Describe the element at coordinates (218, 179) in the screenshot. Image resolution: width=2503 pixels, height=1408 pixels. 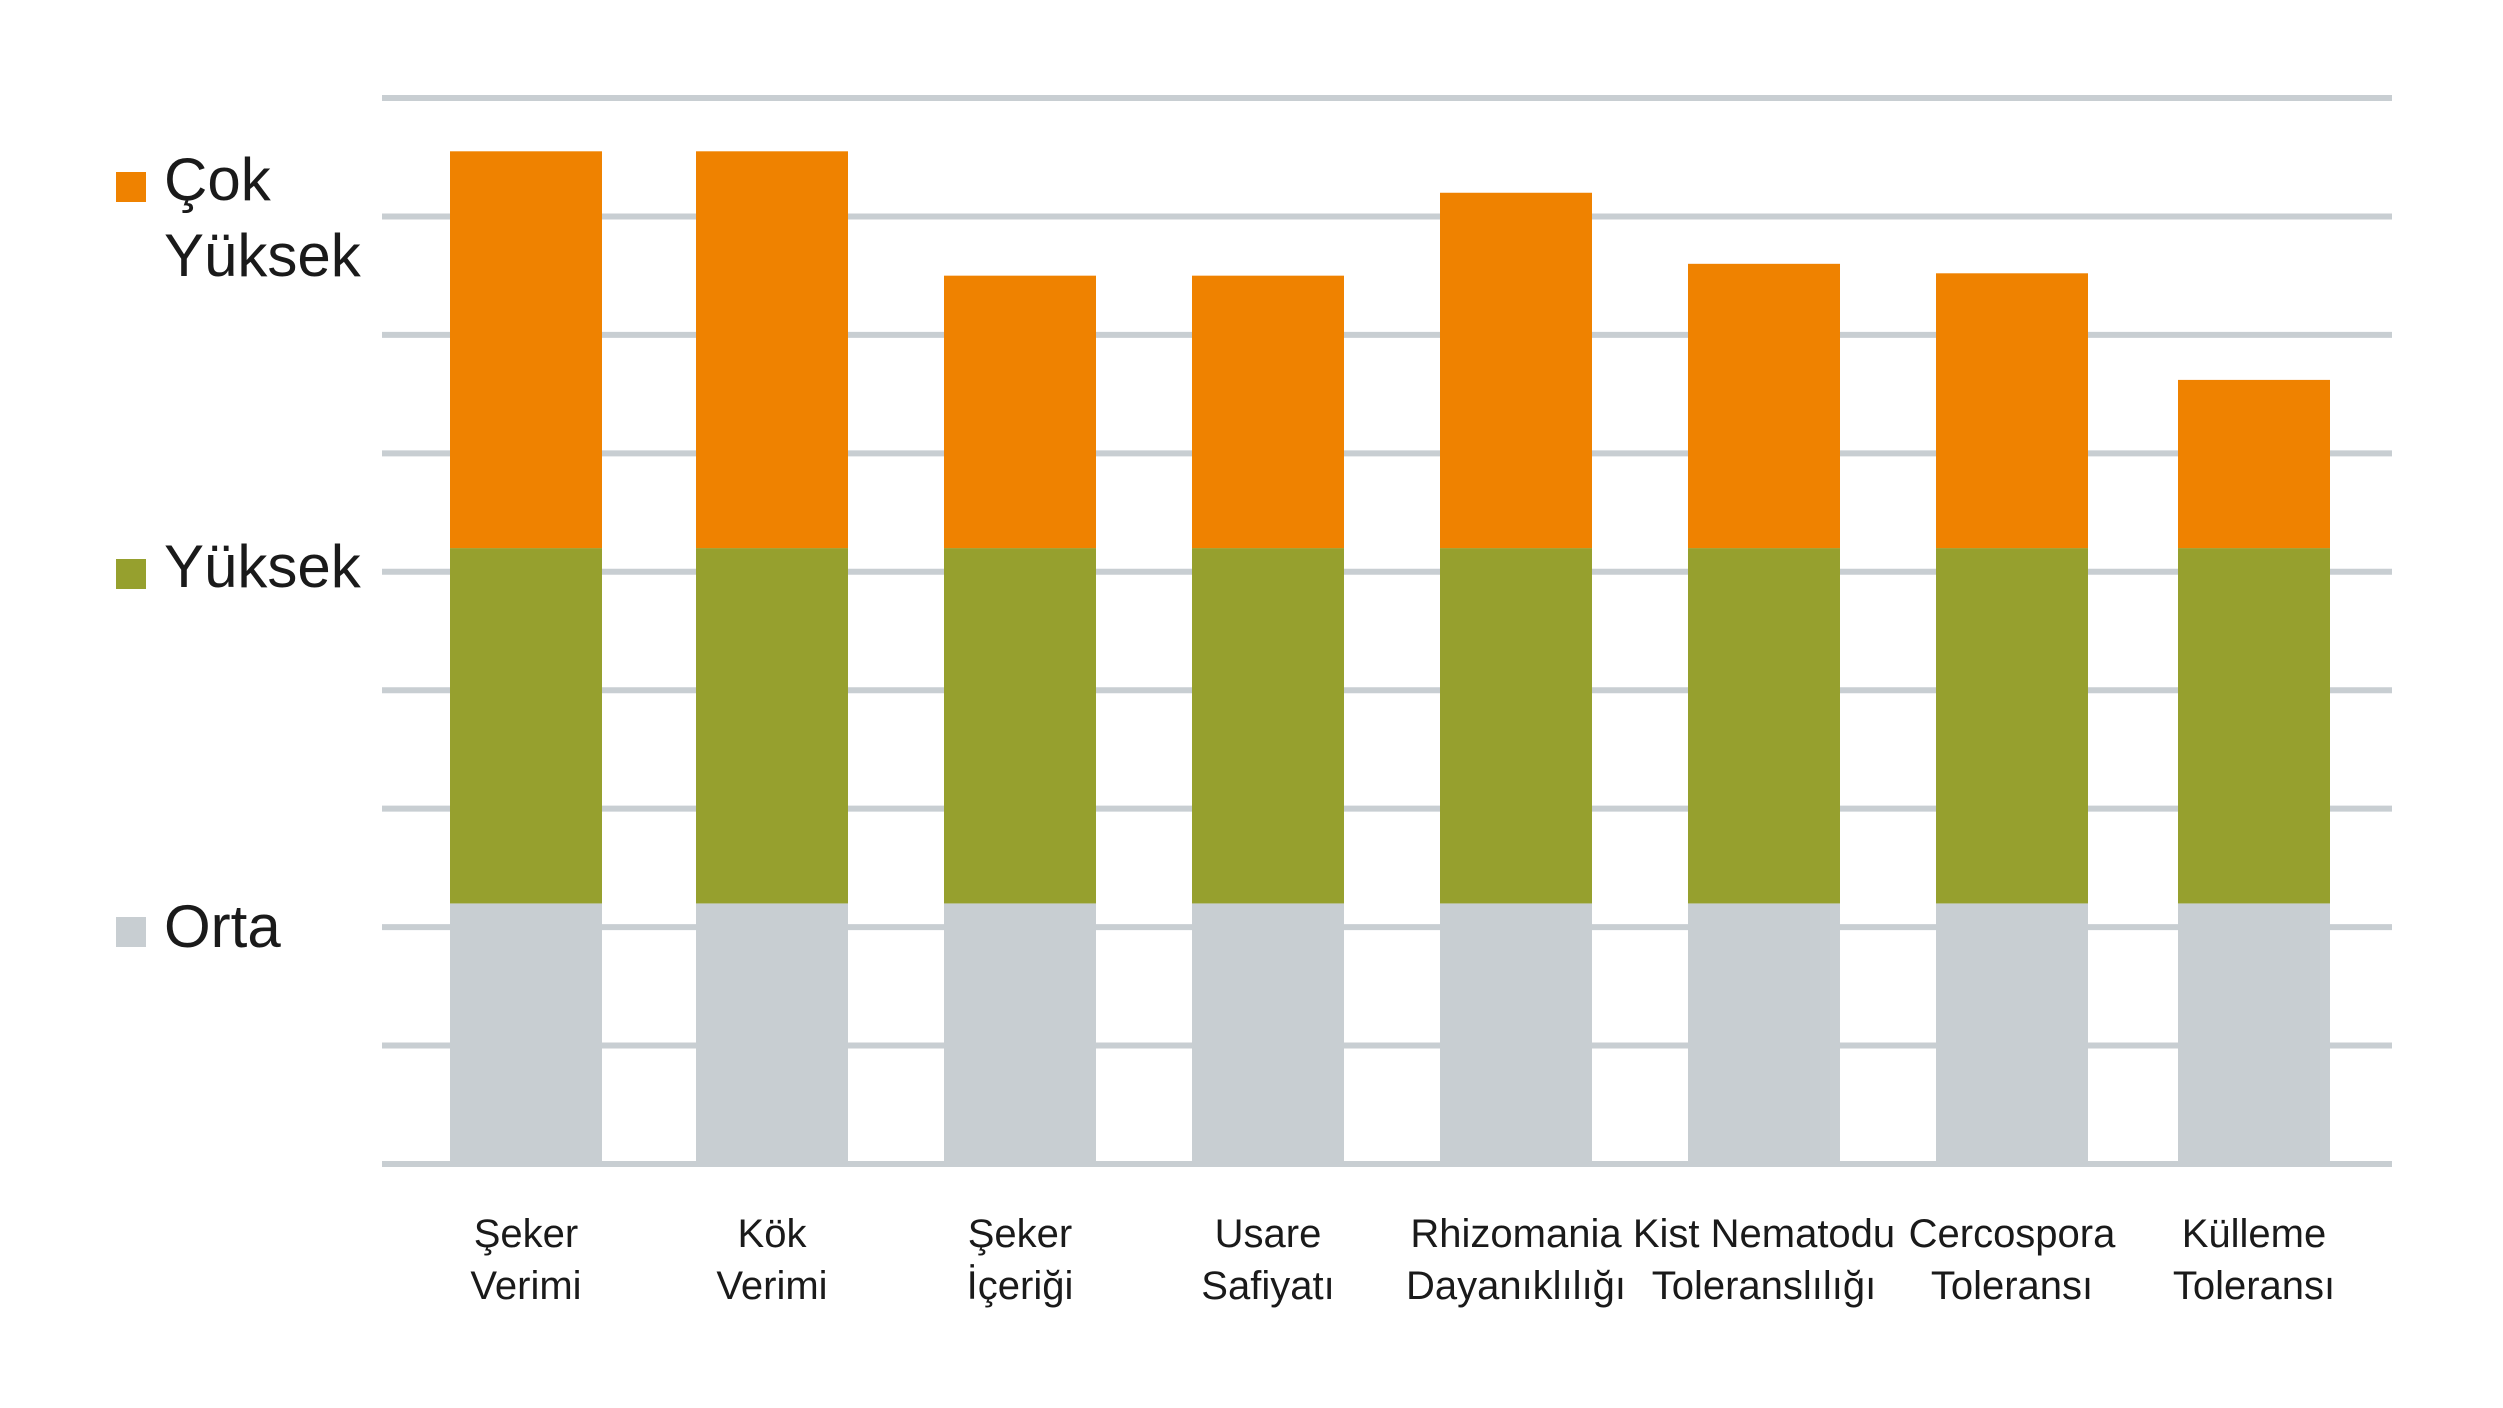
I see `legend-label: Çok` at that location.